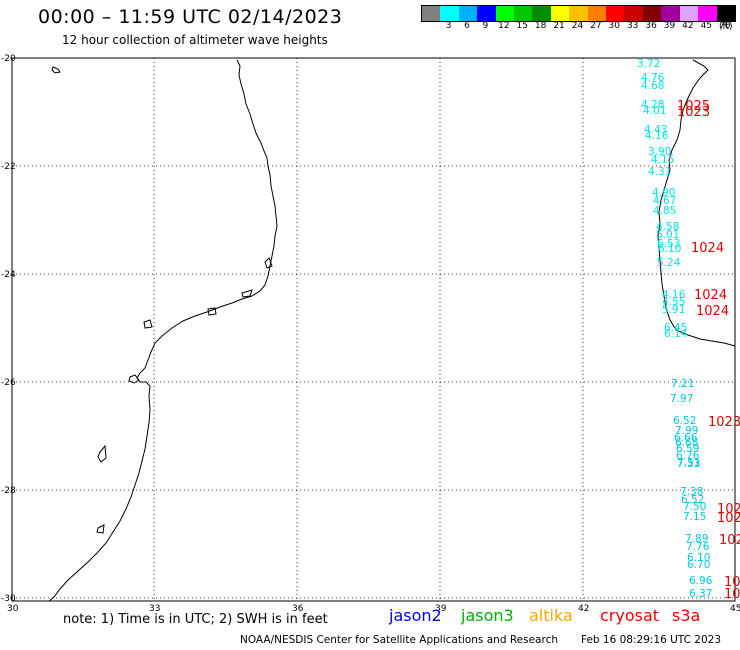  What do you see at coordinates (686, 615) in the screenshot?
I see `legend-s3a: s3a` at bounding box center [686, 615].